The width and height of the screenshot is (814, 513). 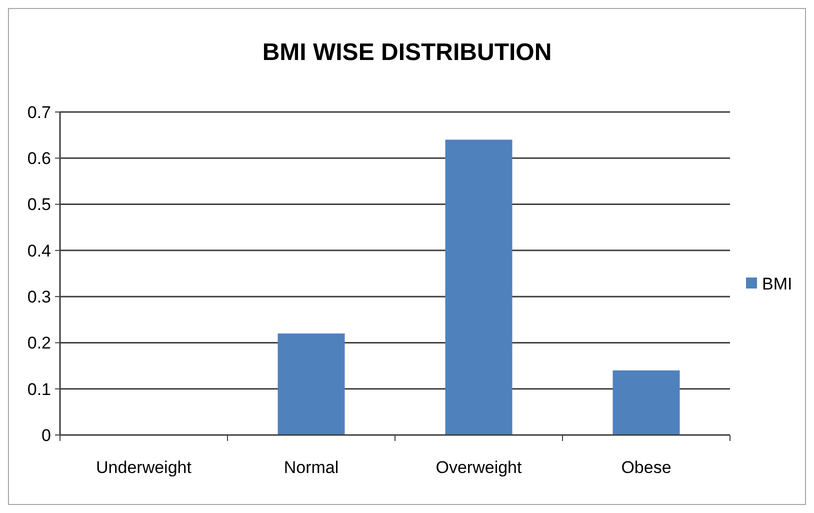 I want to click on y-tick-label: 0.7, so click(x=39, y=112).